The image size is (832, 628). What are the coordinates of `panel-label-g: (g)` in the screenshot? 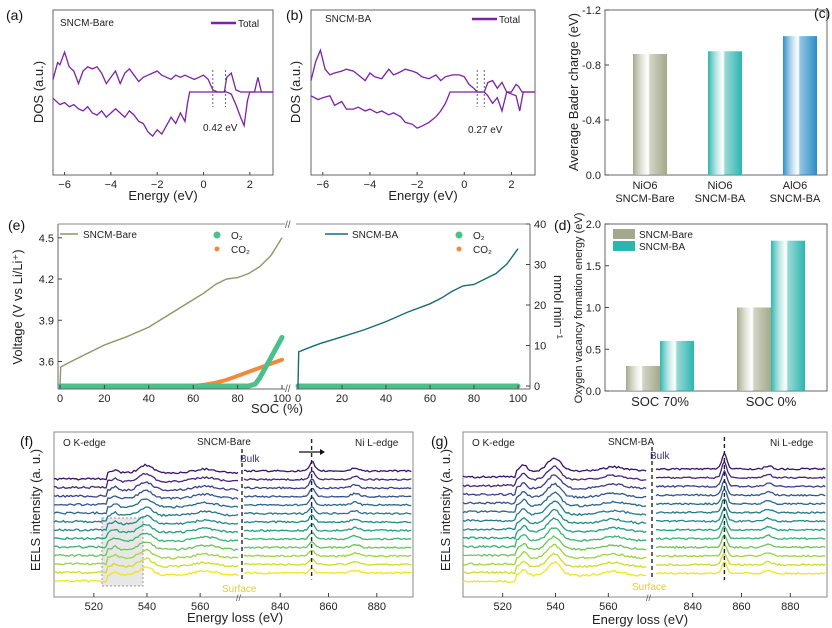 It's located at (439, 441).